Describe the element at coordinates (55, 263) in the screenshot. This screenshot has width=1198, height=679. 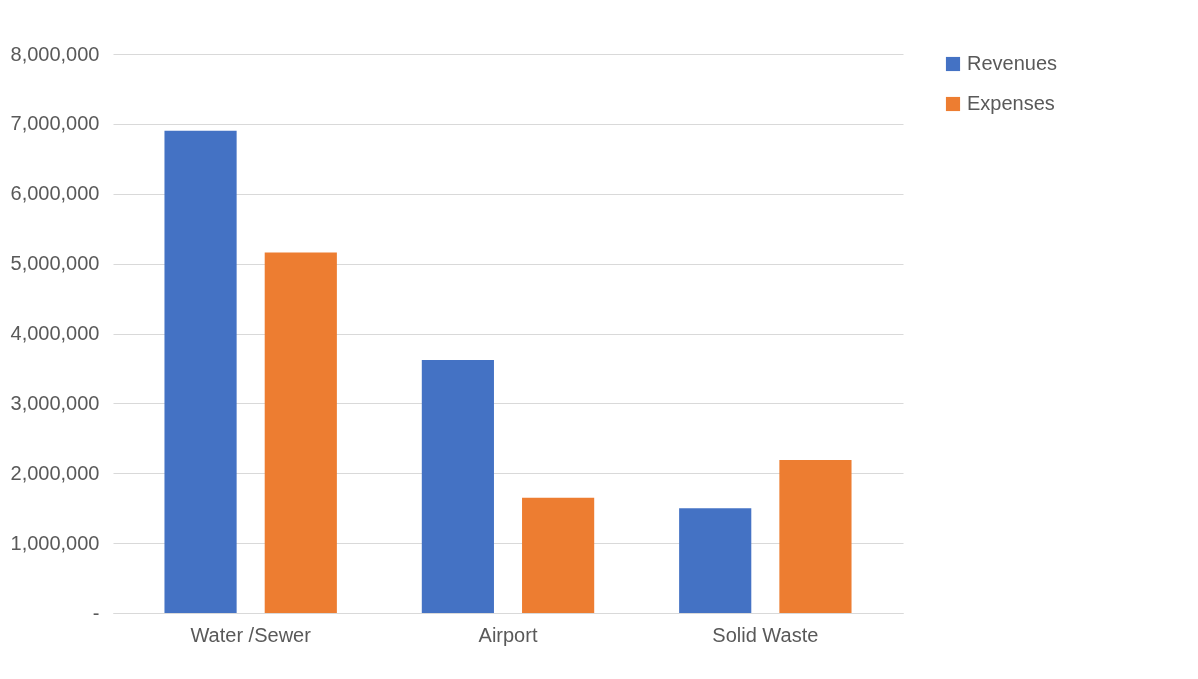
I see `y-tick-label: 5,000,000` at that location.